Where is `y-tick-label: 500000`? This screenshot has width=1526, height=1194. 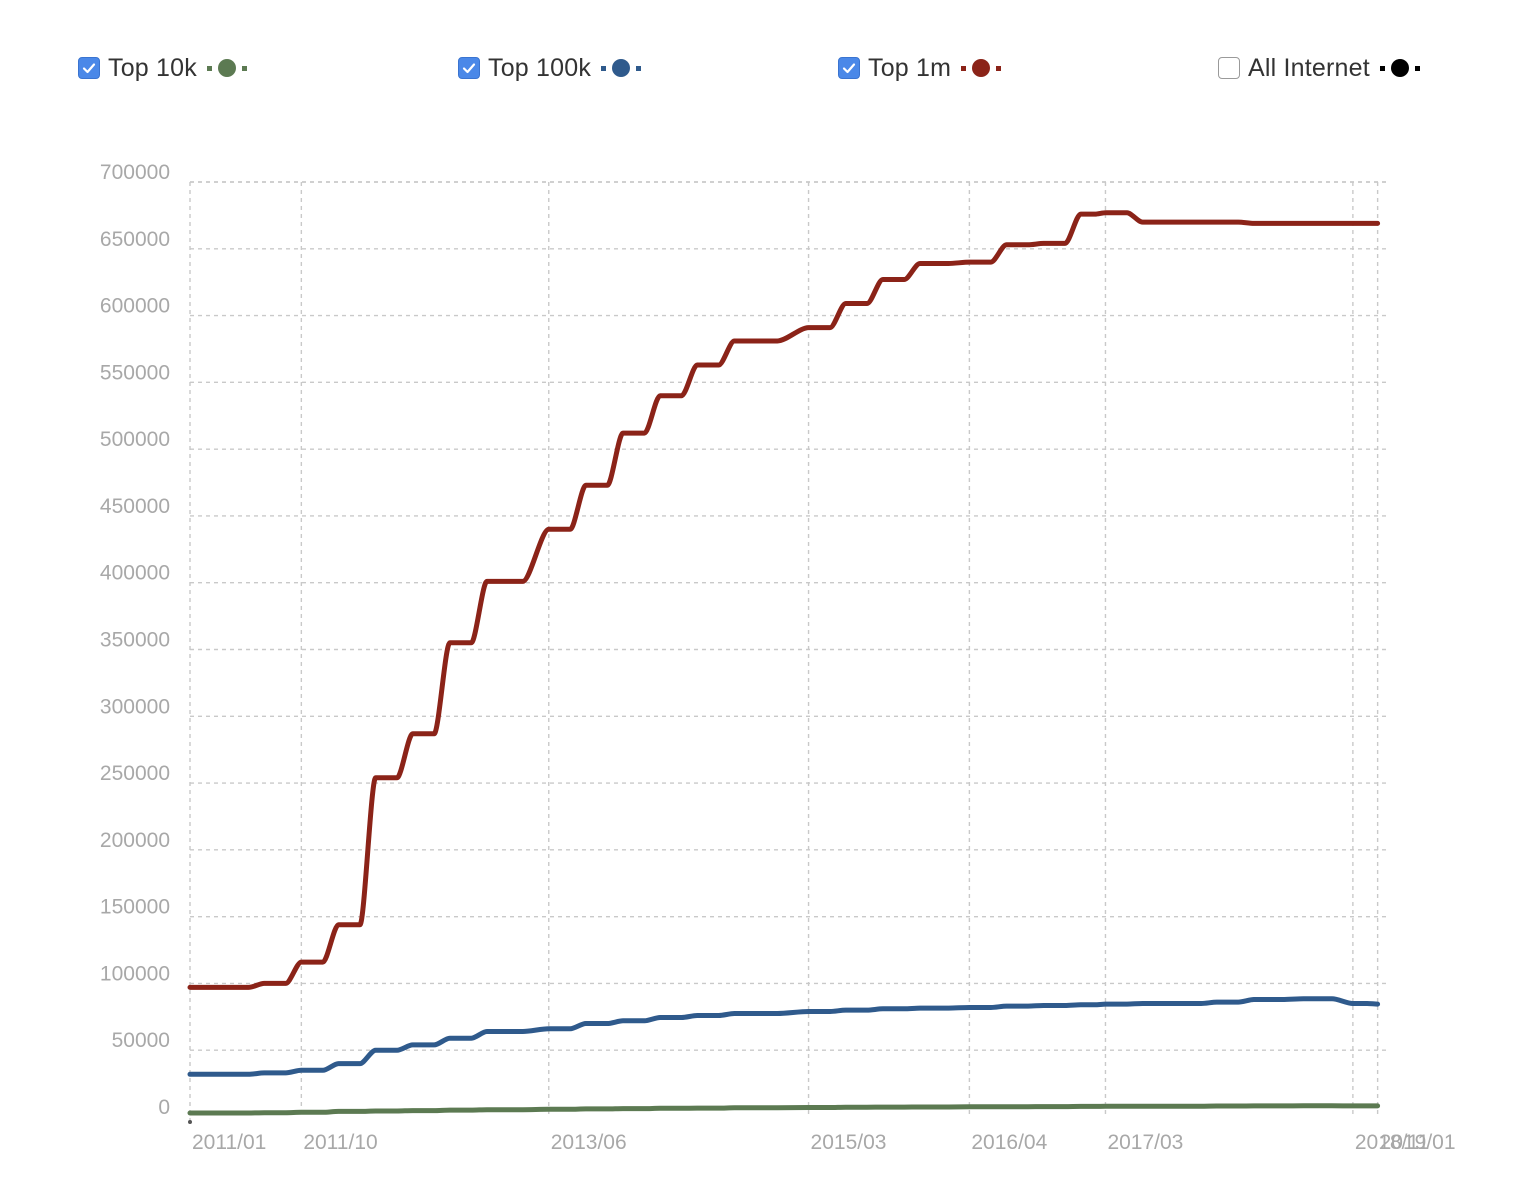
y-tick-label: 500000 is located at coordinates (135, 439).